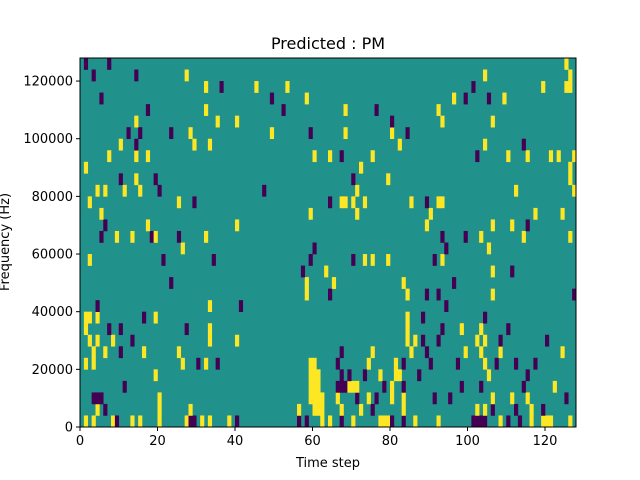  I want to click on y-tick-label: 20000, so click(52, 370).